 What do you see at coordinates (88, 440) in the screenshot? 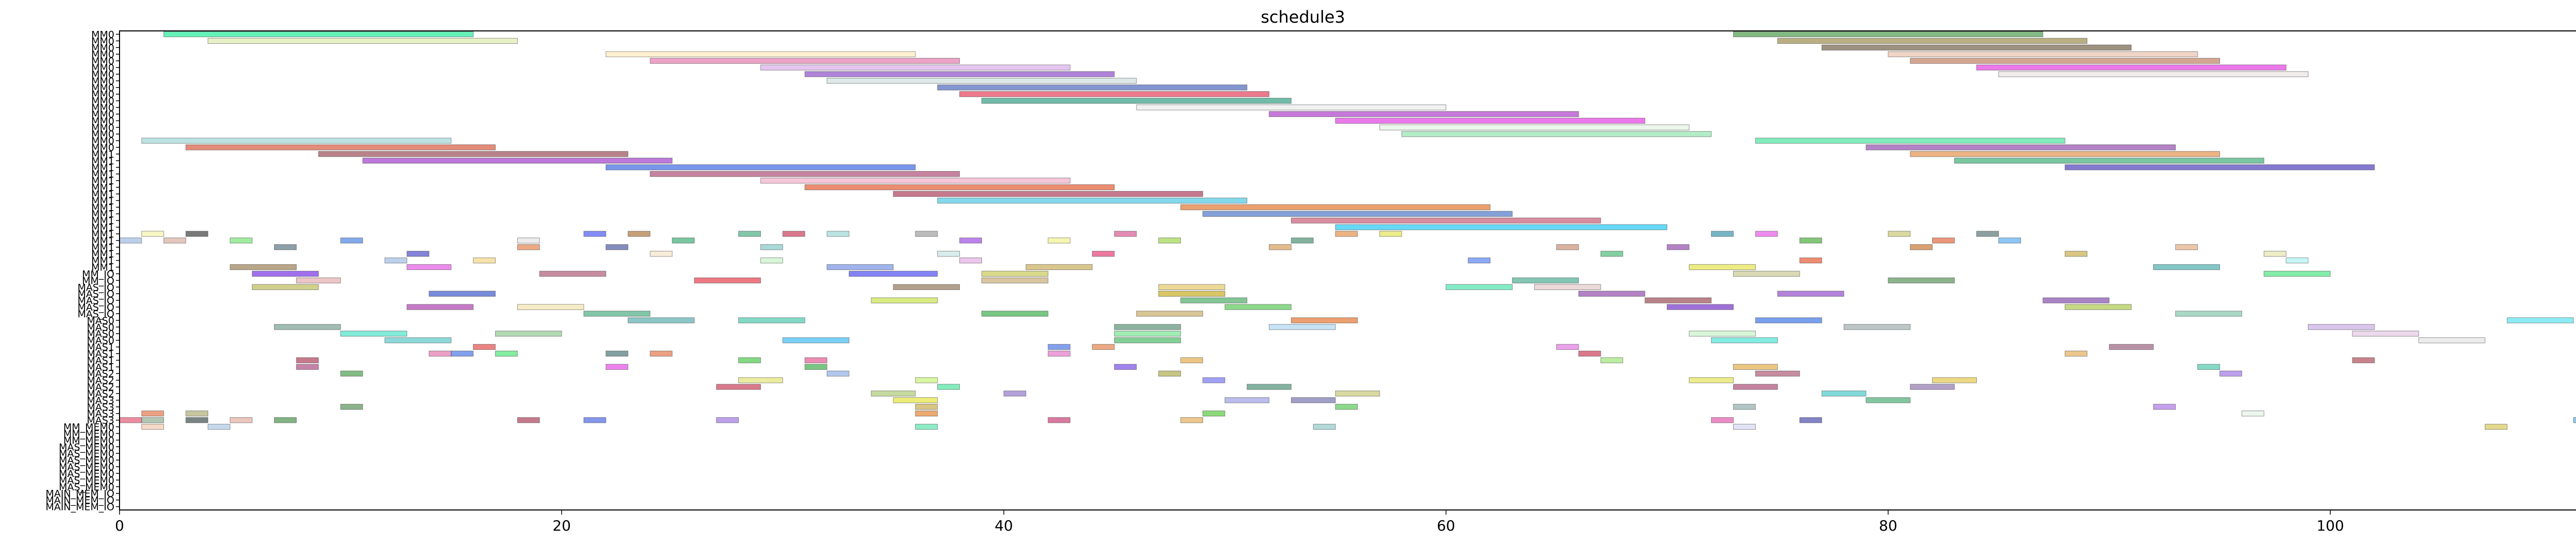
I see `y-tick-label: MM_MEM0` at bounding box center [88, 440].